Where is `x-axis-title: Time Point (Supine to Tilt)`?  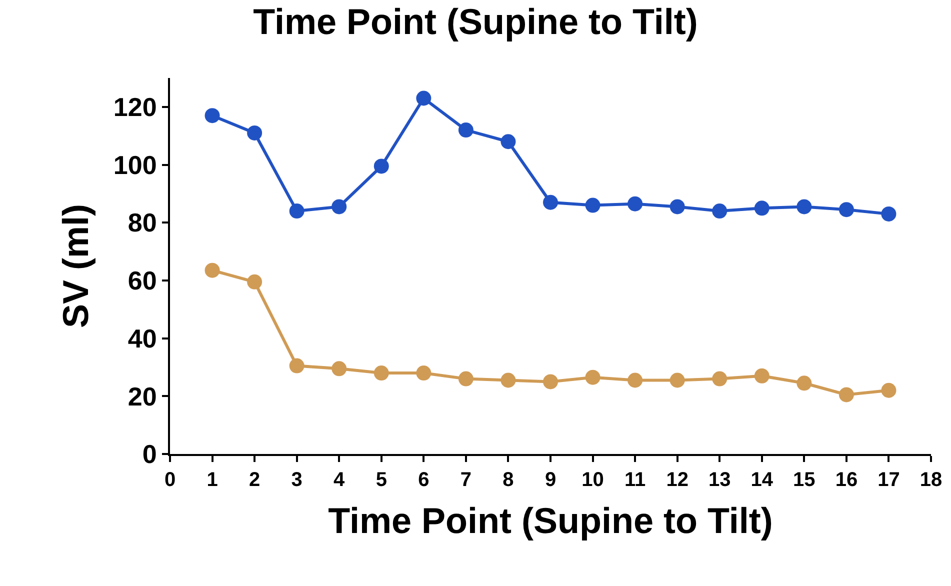
x-axis-title: Time Point (Supine to Tilt) is located at coordinates (550, 521).